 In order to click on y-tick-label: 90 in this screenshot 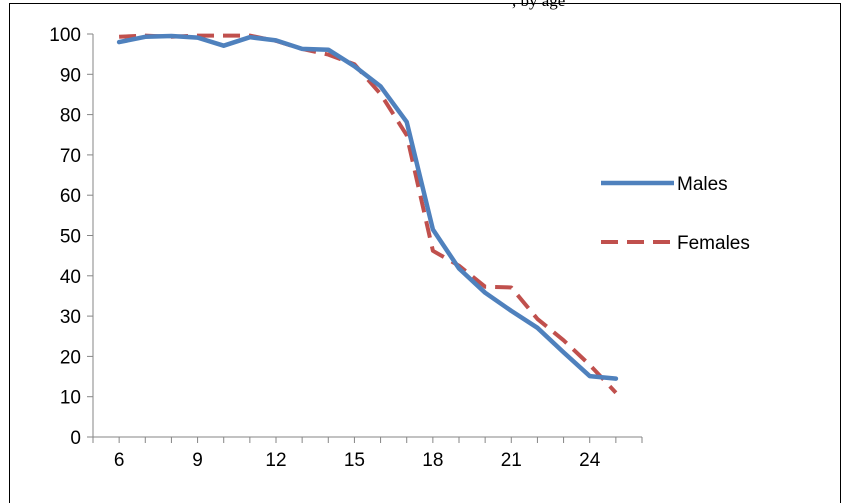, I will do `click(70, 75)`.